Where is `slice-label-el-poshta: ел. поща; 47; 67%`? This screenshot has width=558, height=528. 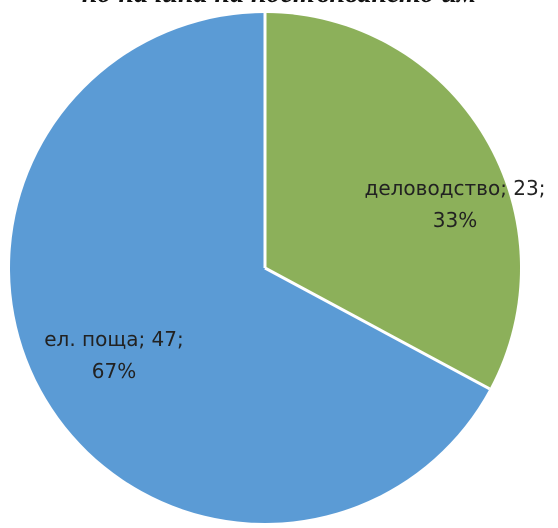 slice-label-el-poshta: ел. поща; 47; 67% is located at coordinates (114, 355).